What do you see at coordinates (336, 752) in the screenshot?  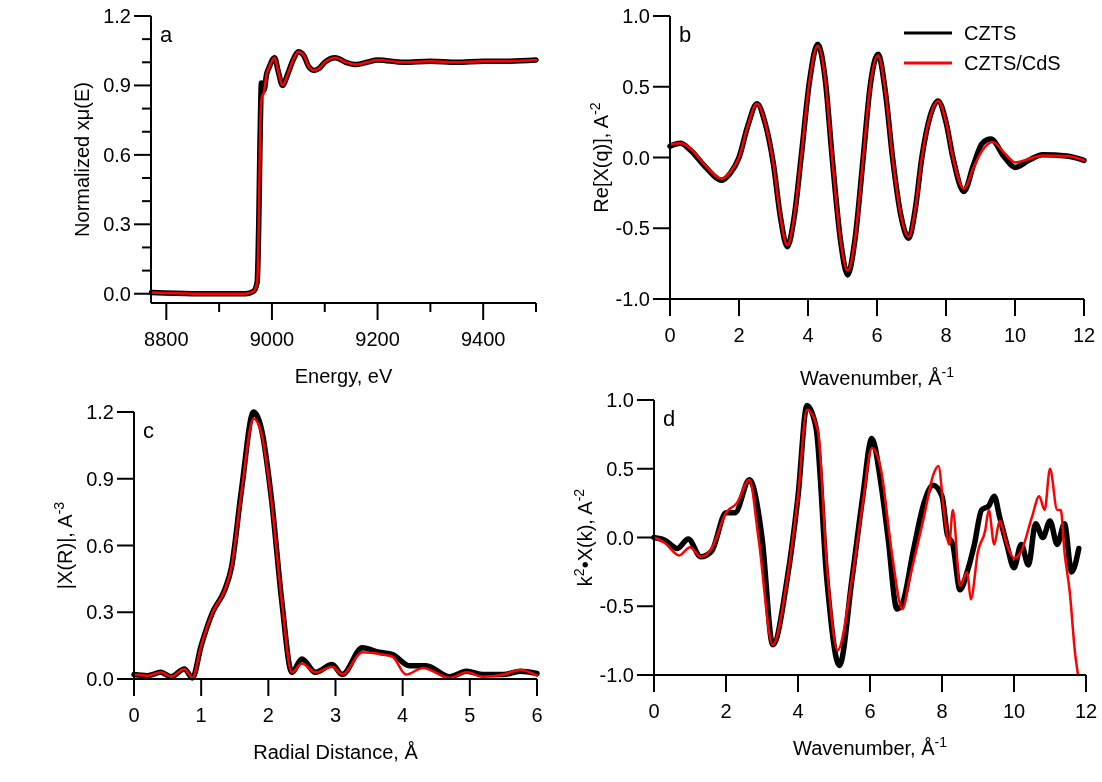 I see `x-axis-title: Radial Distance, Å` at bounding box center [336, 752].